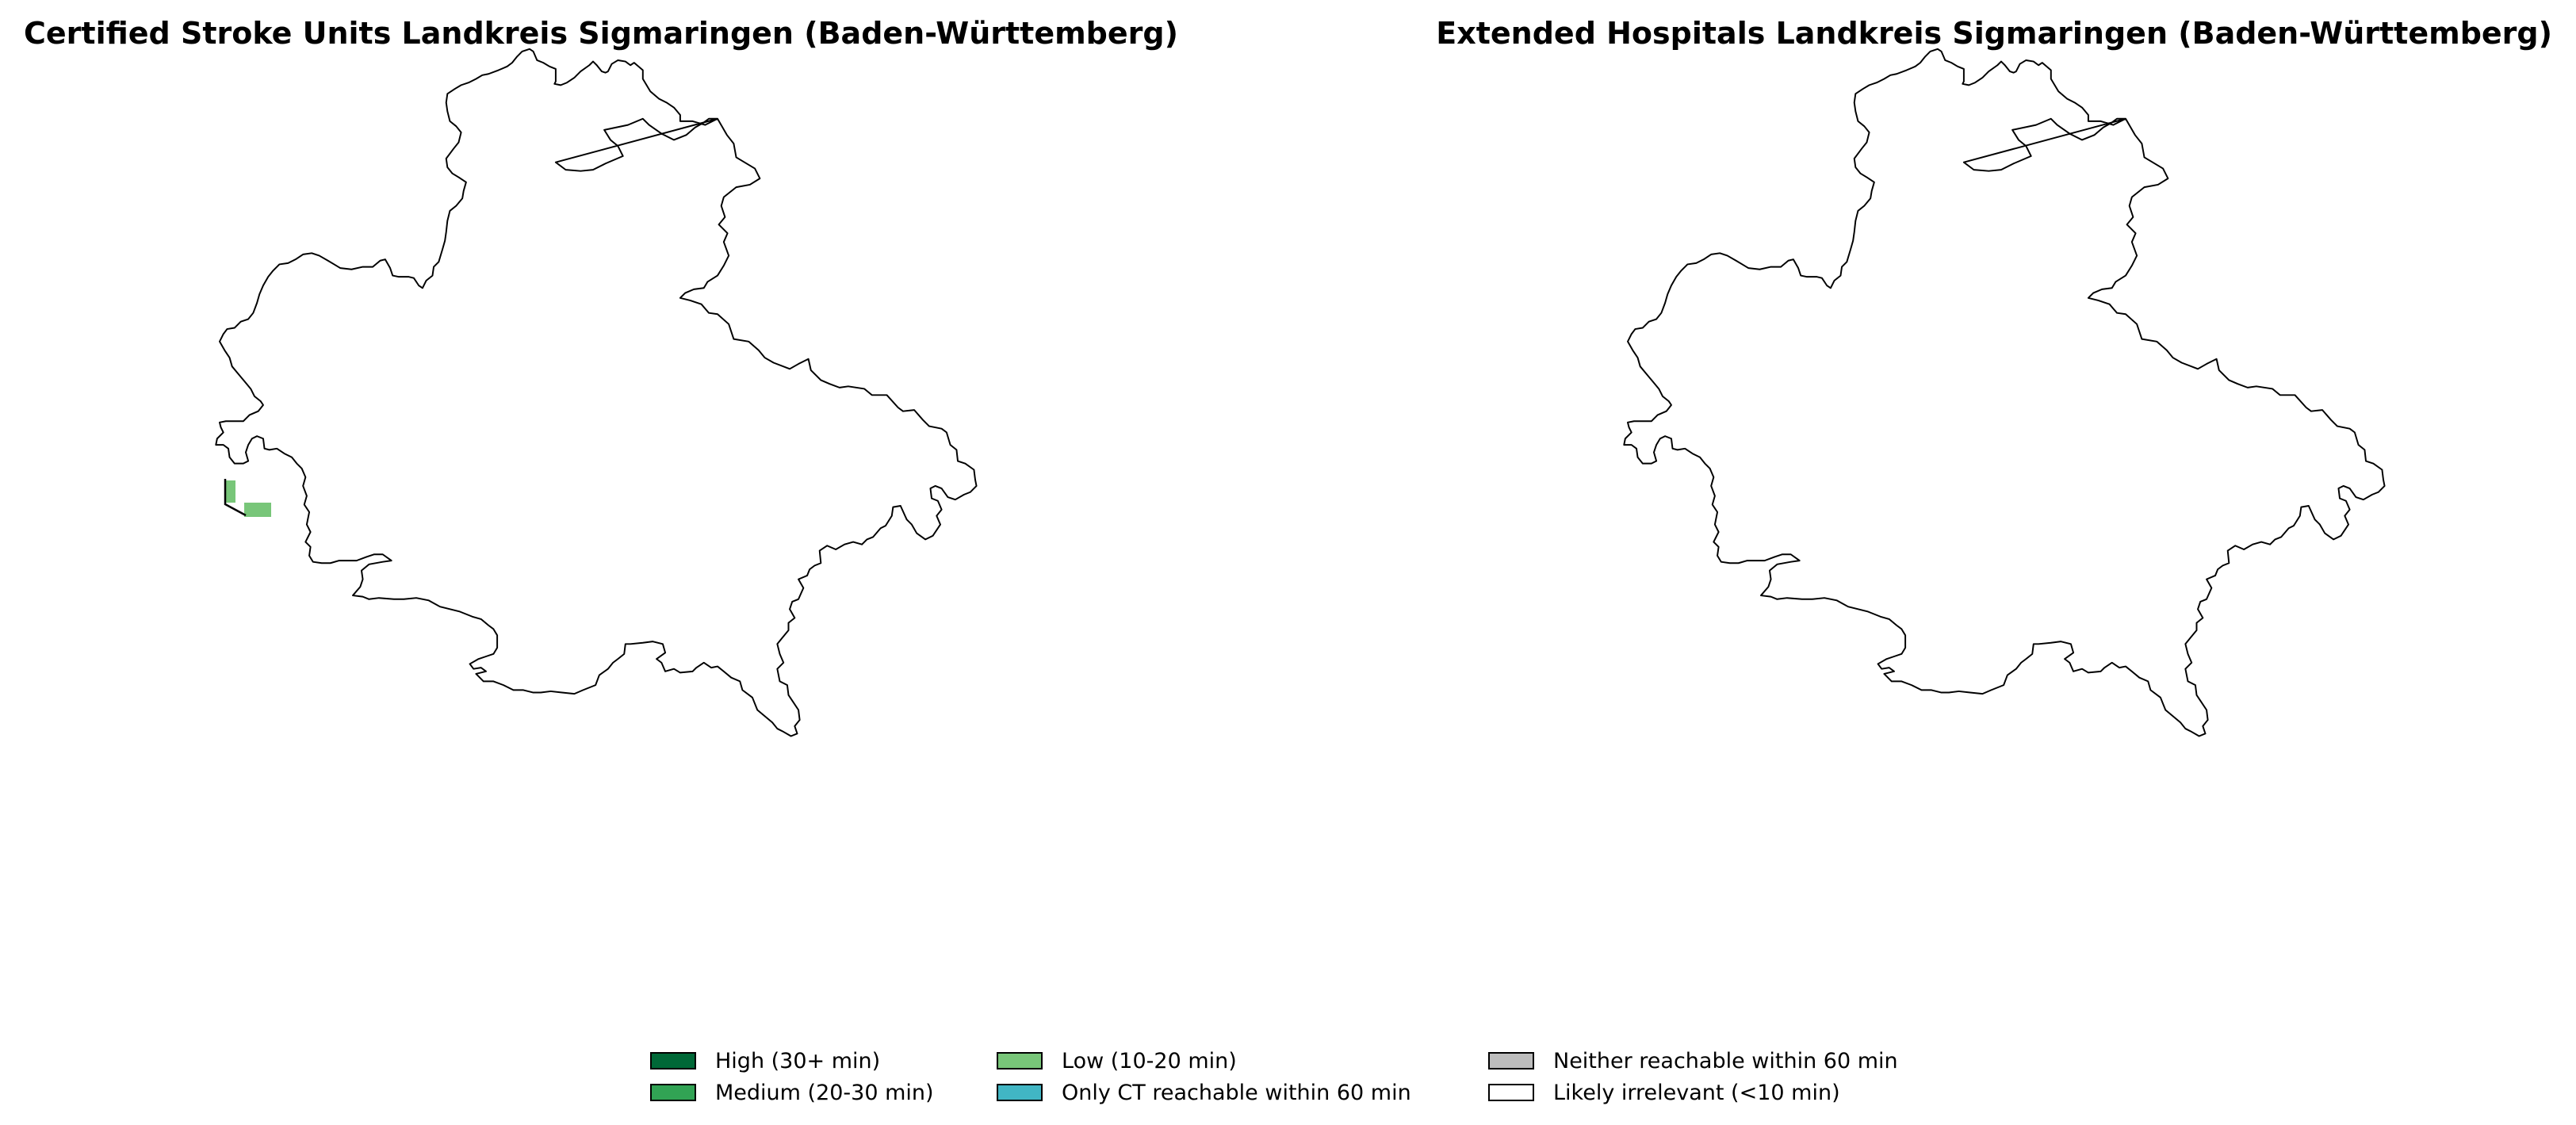 The width and height of the screenshot is (2576, 1125). I want to click on legend-label: High (30+ min), so click(798, 1060).